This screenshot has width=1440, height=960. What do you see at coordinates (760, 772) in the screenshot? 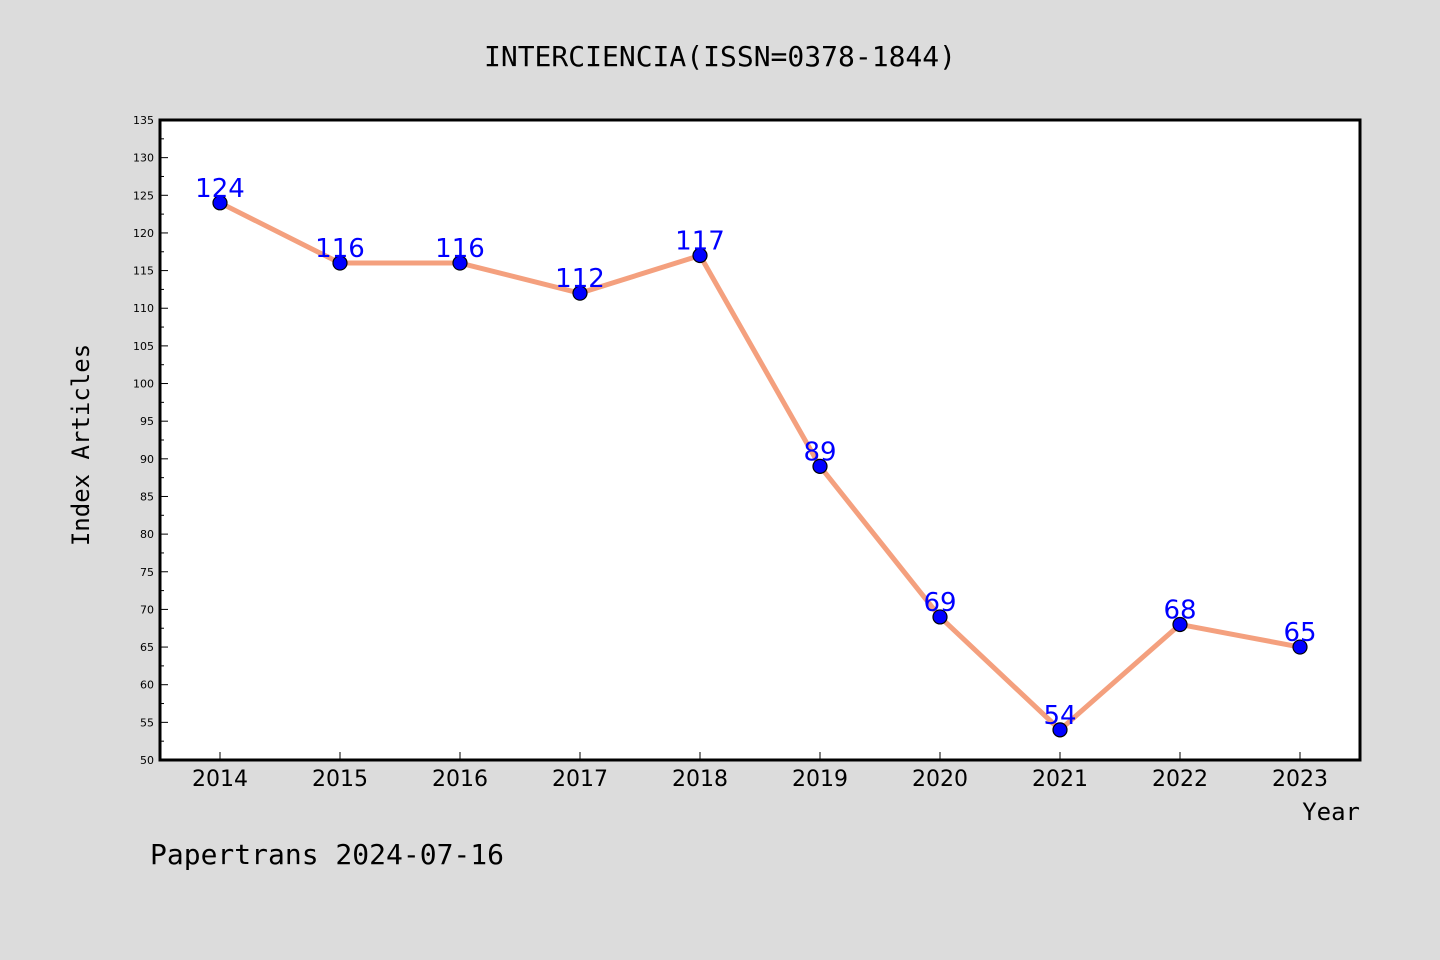
I see `x-axis: 2014 2015 2016 2017 2018 2019 2020 2021 2022 2023` at bounding box center [760, 772].